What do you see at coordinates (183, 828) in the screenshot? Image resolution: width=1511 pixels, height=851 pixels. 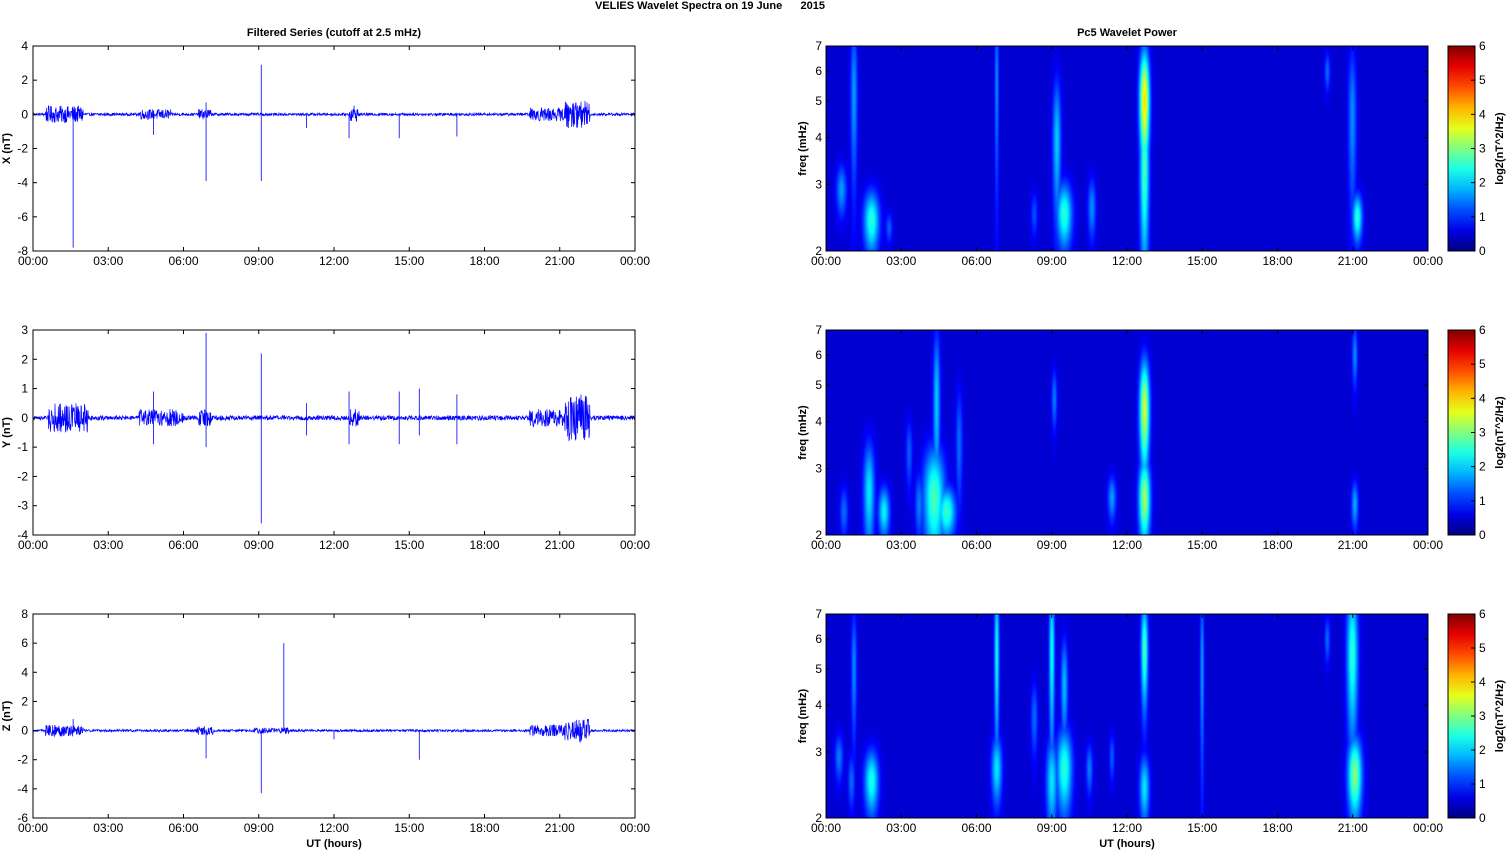 I see `series-xtick-label: 06:00` at bounding box center [183, 828].